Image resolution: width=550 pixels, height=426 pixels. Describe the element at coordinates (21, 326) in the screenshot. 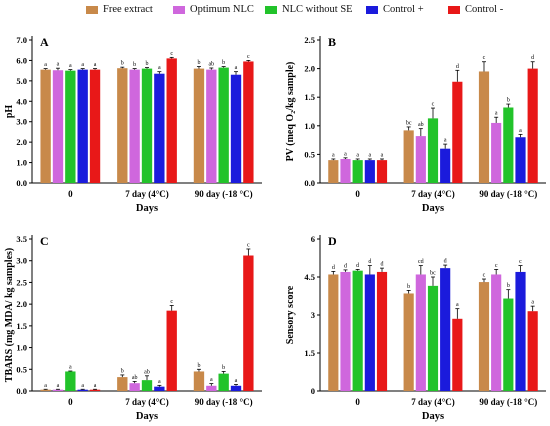

I see `panel-c-y-tick-label: 1.5` at that location.